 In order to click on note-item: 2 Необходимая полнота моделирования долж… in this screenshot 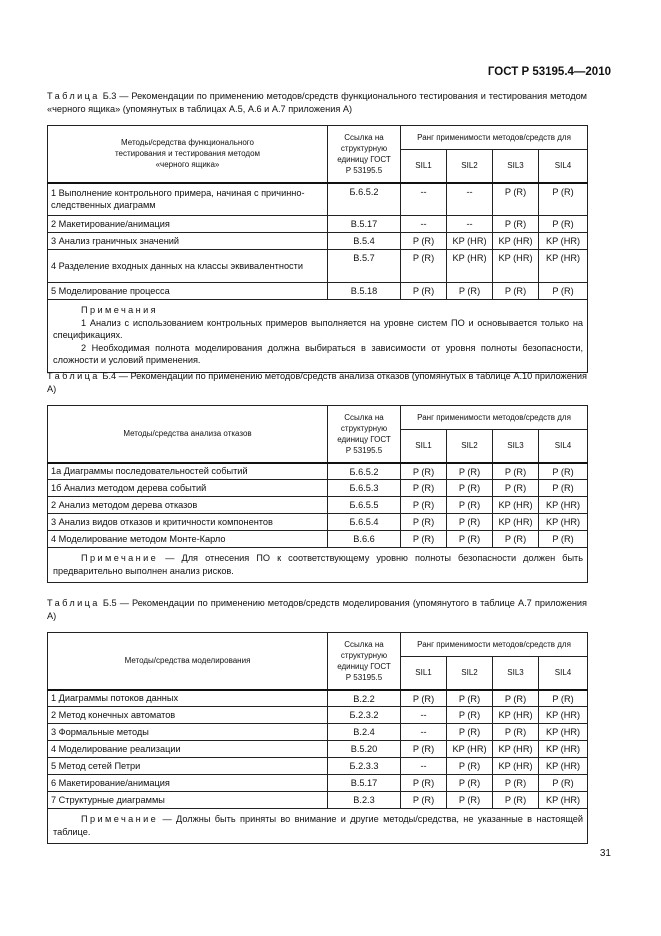, I will do `click(318, 354)`.